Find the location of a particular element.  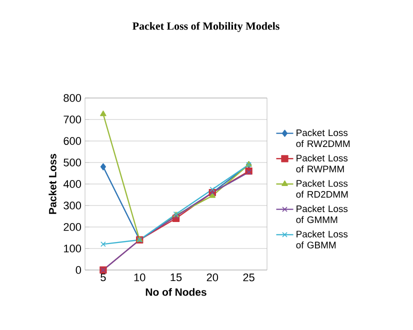

legend-label: Packet Loss of RWPMM is located at coordinates (322, 163).